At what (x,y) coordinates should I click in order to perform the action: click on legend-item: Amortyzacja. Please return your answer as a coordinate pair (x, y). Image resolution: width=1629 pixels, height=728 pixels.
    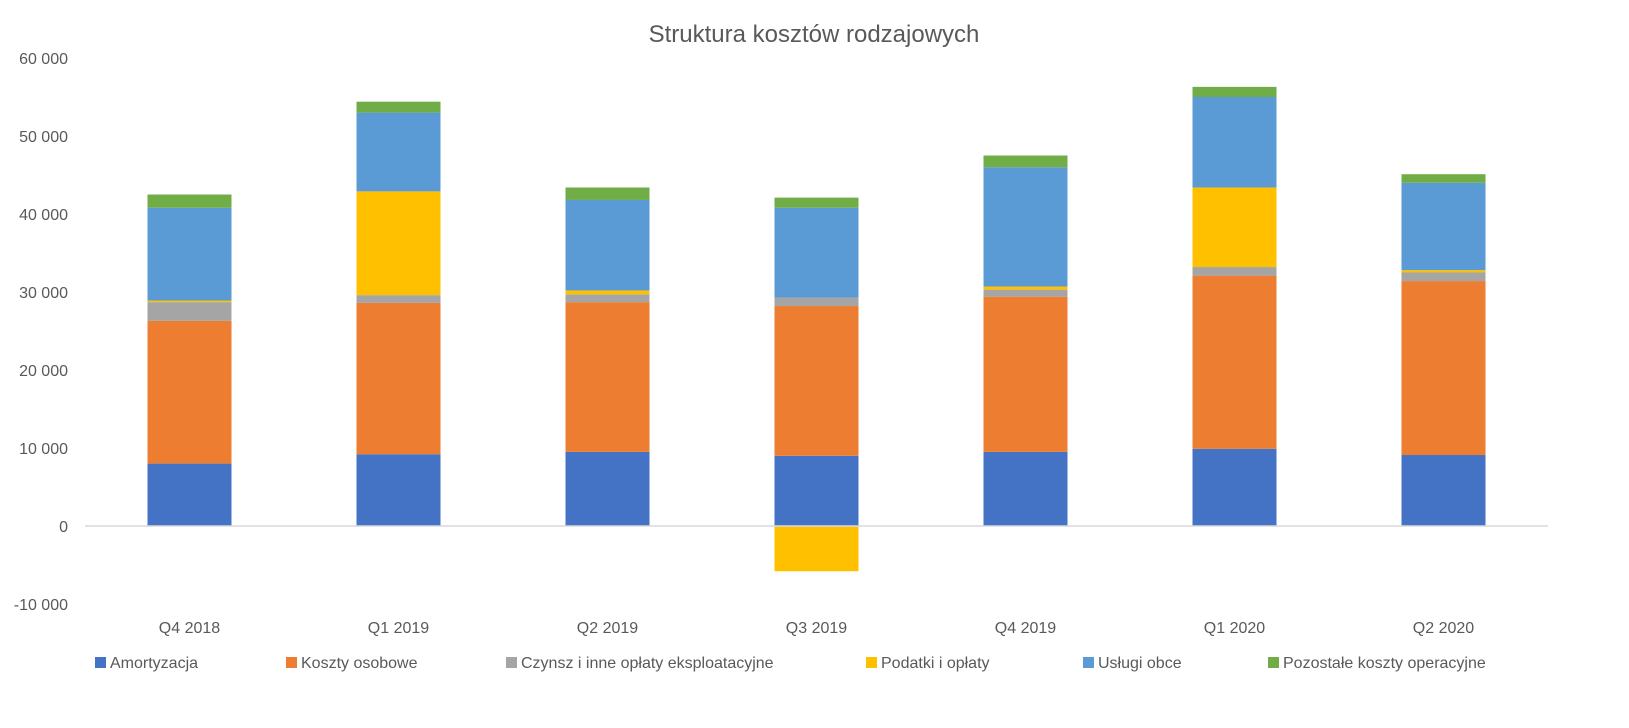
    Looking at the image, I should click on (146, 663).